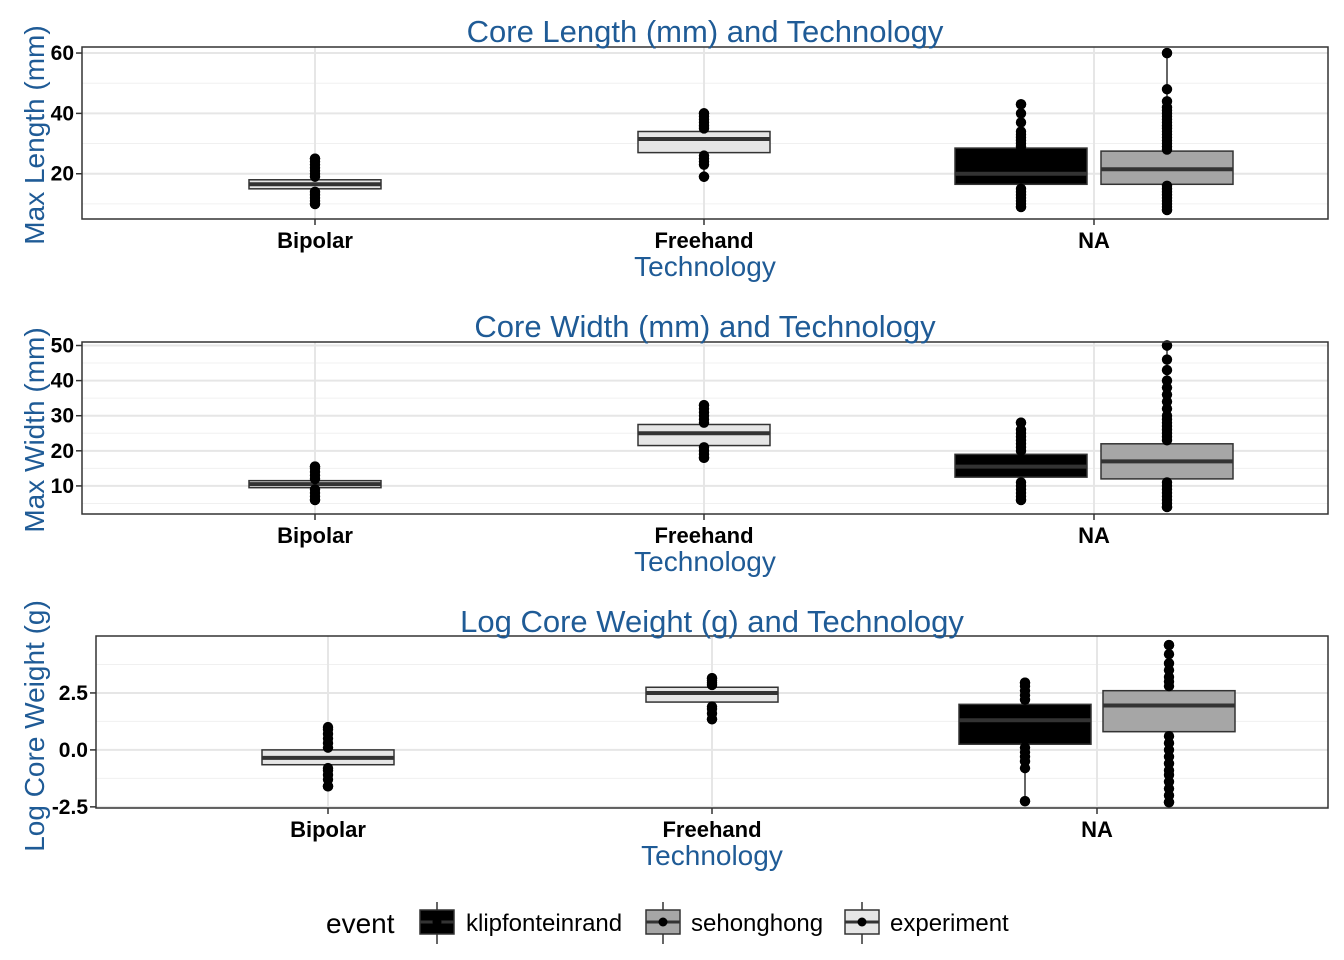 The image size is (1344, 960). I want to click on legend-label: experiment, so click(949, 923).